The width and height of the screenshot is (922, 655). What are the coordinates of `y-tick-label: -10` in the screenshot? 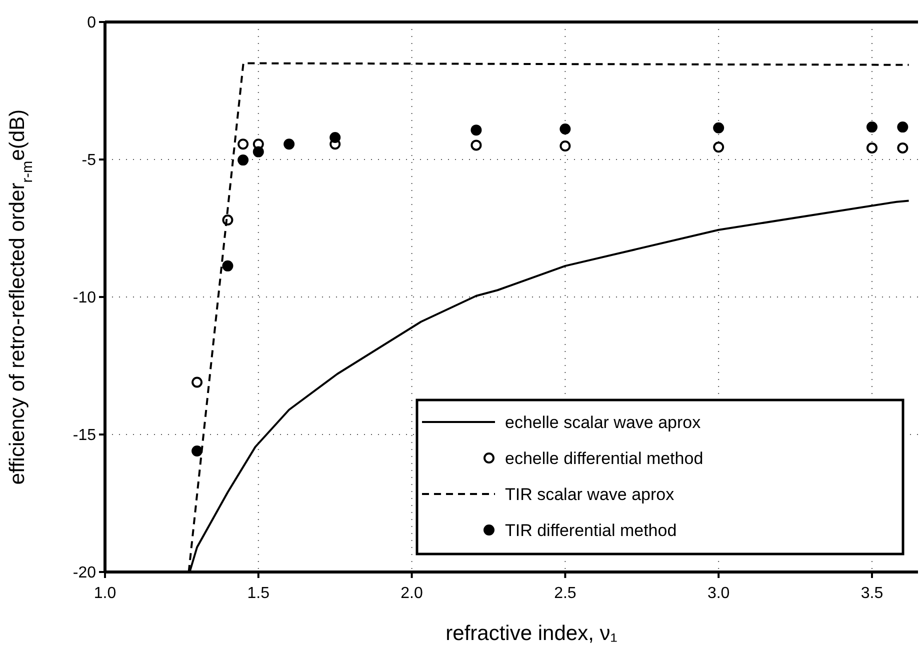 It's located at (84, 298).